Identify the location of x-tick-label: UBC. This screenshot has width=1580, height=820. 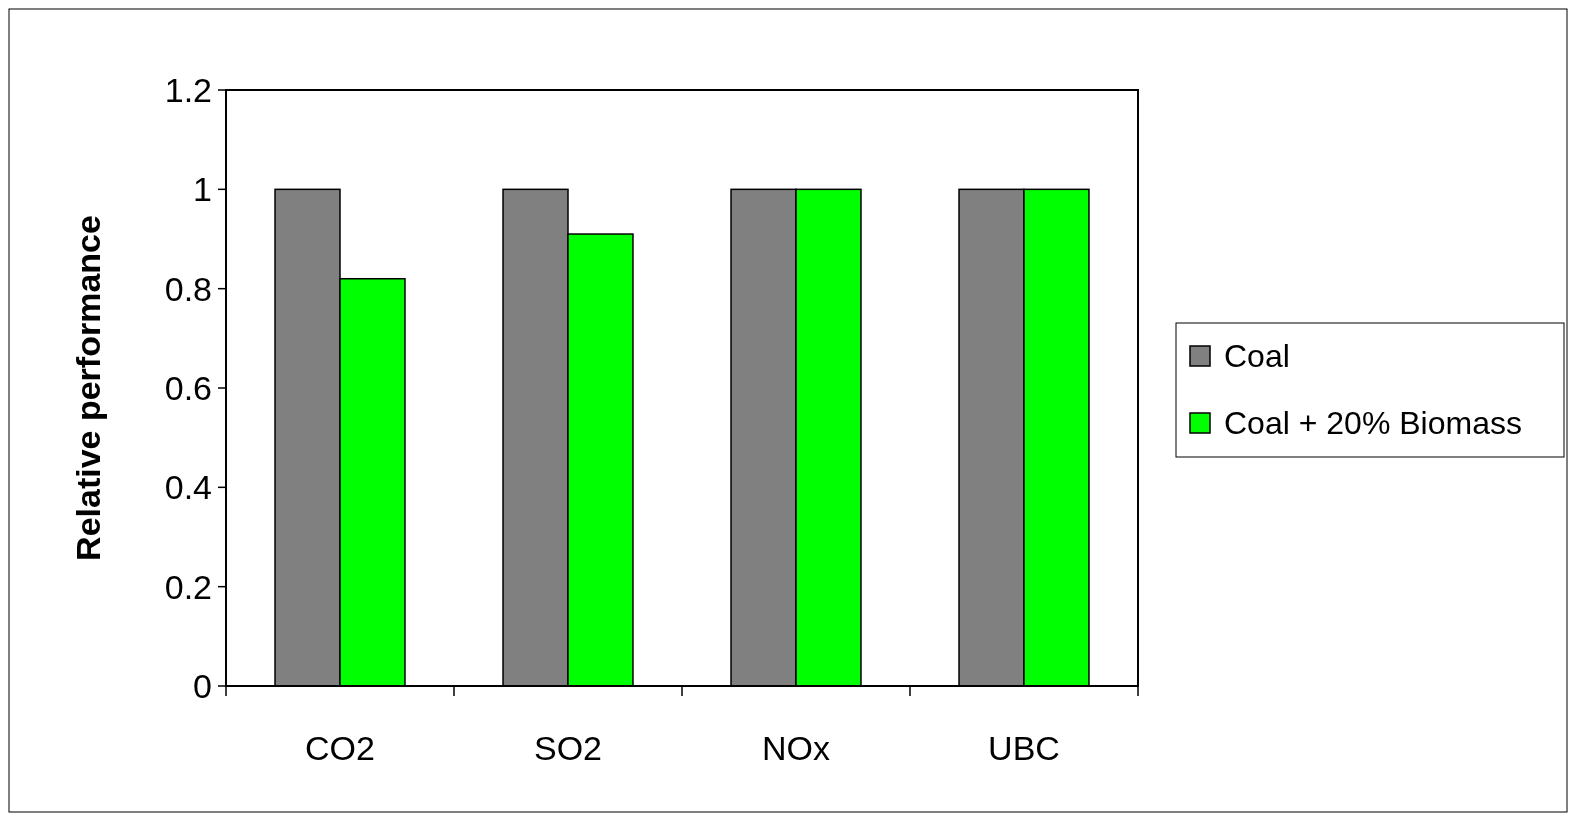
(1024, 748).